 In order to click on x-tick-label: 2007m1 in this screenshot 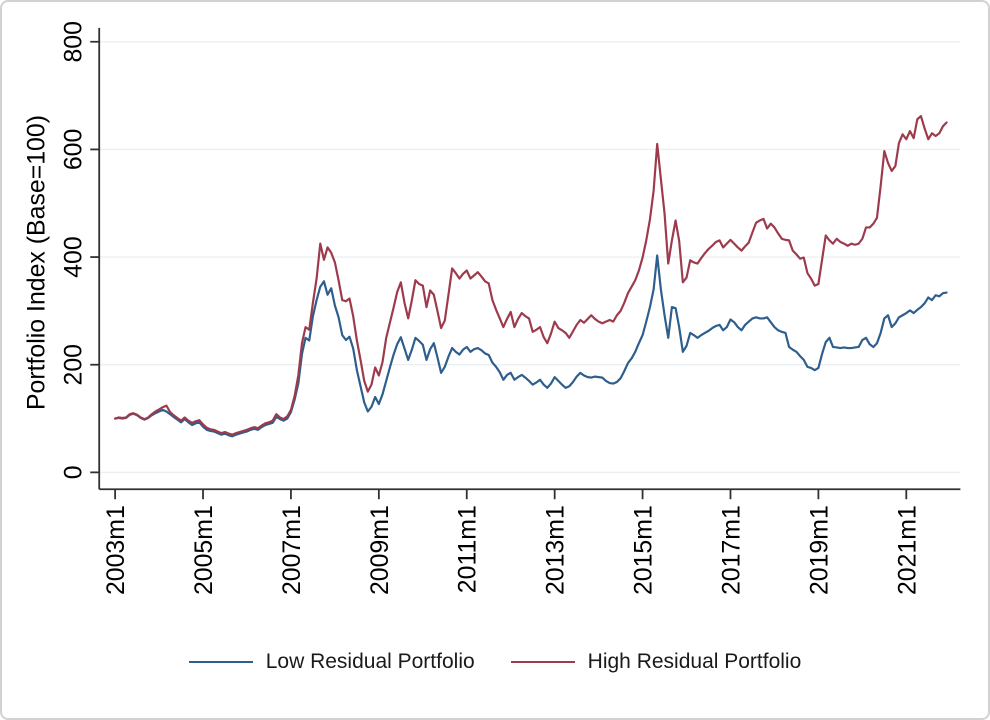, I will do `click(292, 550)`.